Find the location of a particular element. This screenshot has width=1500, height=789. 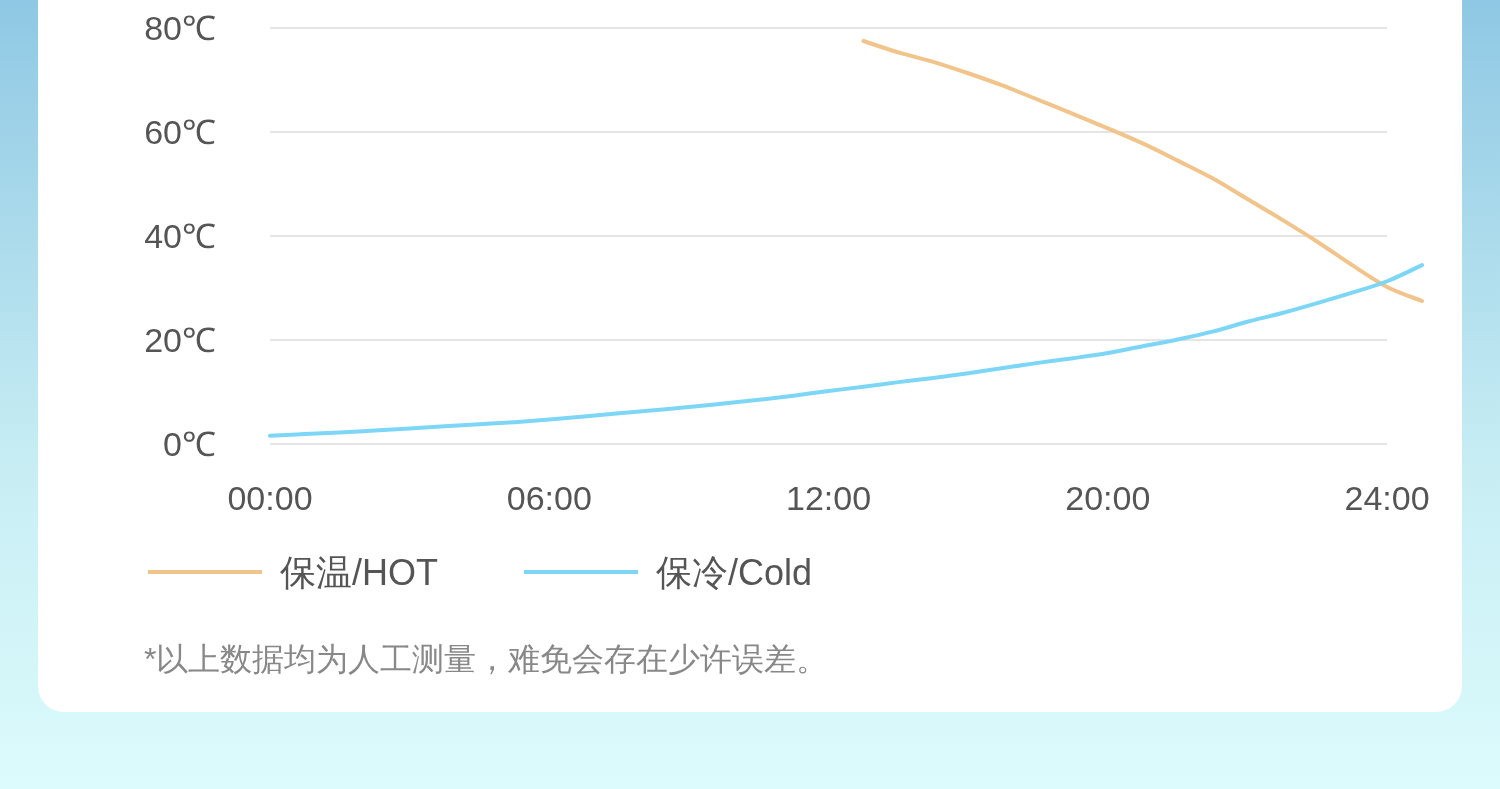

text: *以上数据均为人工测量，难免会存在少许误差。 is located at coordinates (486, 659).